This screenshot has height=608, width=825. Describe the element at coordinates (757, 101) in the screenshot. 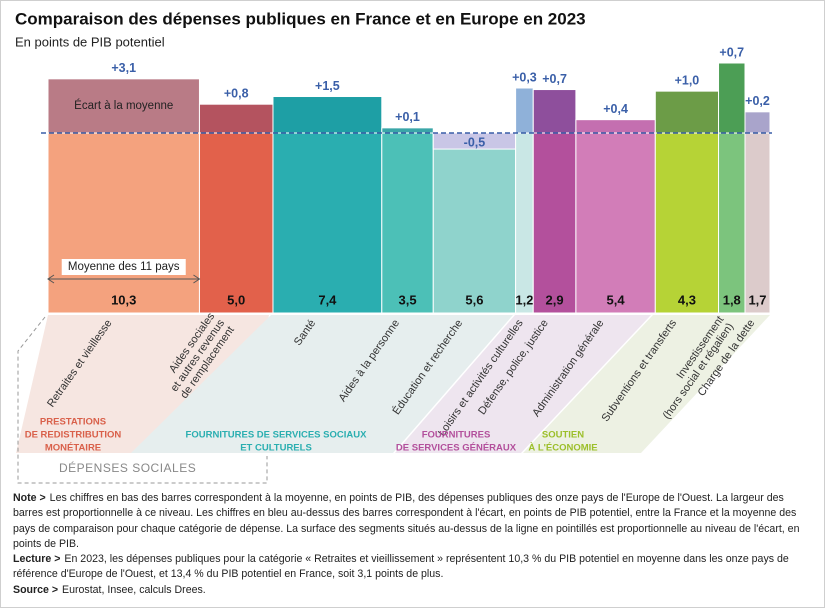

I see `ecart-label: +0,2` at that location.